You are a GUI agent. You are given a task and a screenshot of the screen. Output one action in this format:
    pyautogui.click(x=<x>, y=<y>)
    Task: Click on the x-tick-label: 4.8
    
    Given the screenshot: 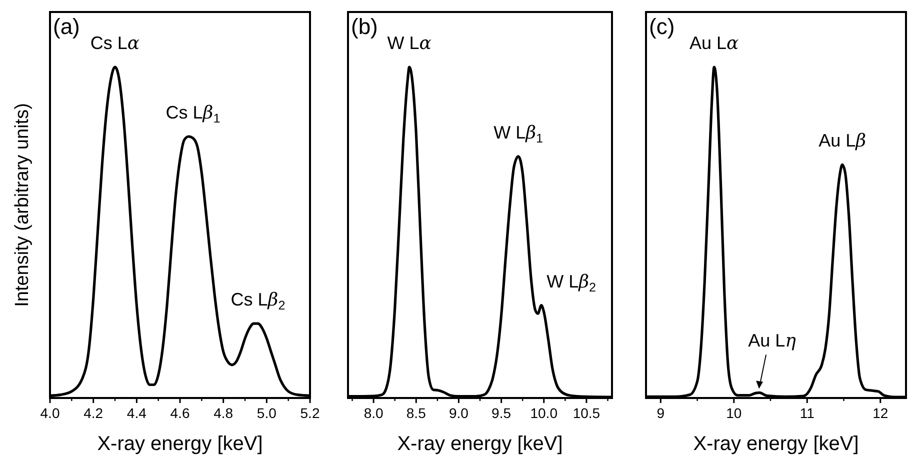 What is the action you would take?
    pyautogui.click(x=224, y=413)
    